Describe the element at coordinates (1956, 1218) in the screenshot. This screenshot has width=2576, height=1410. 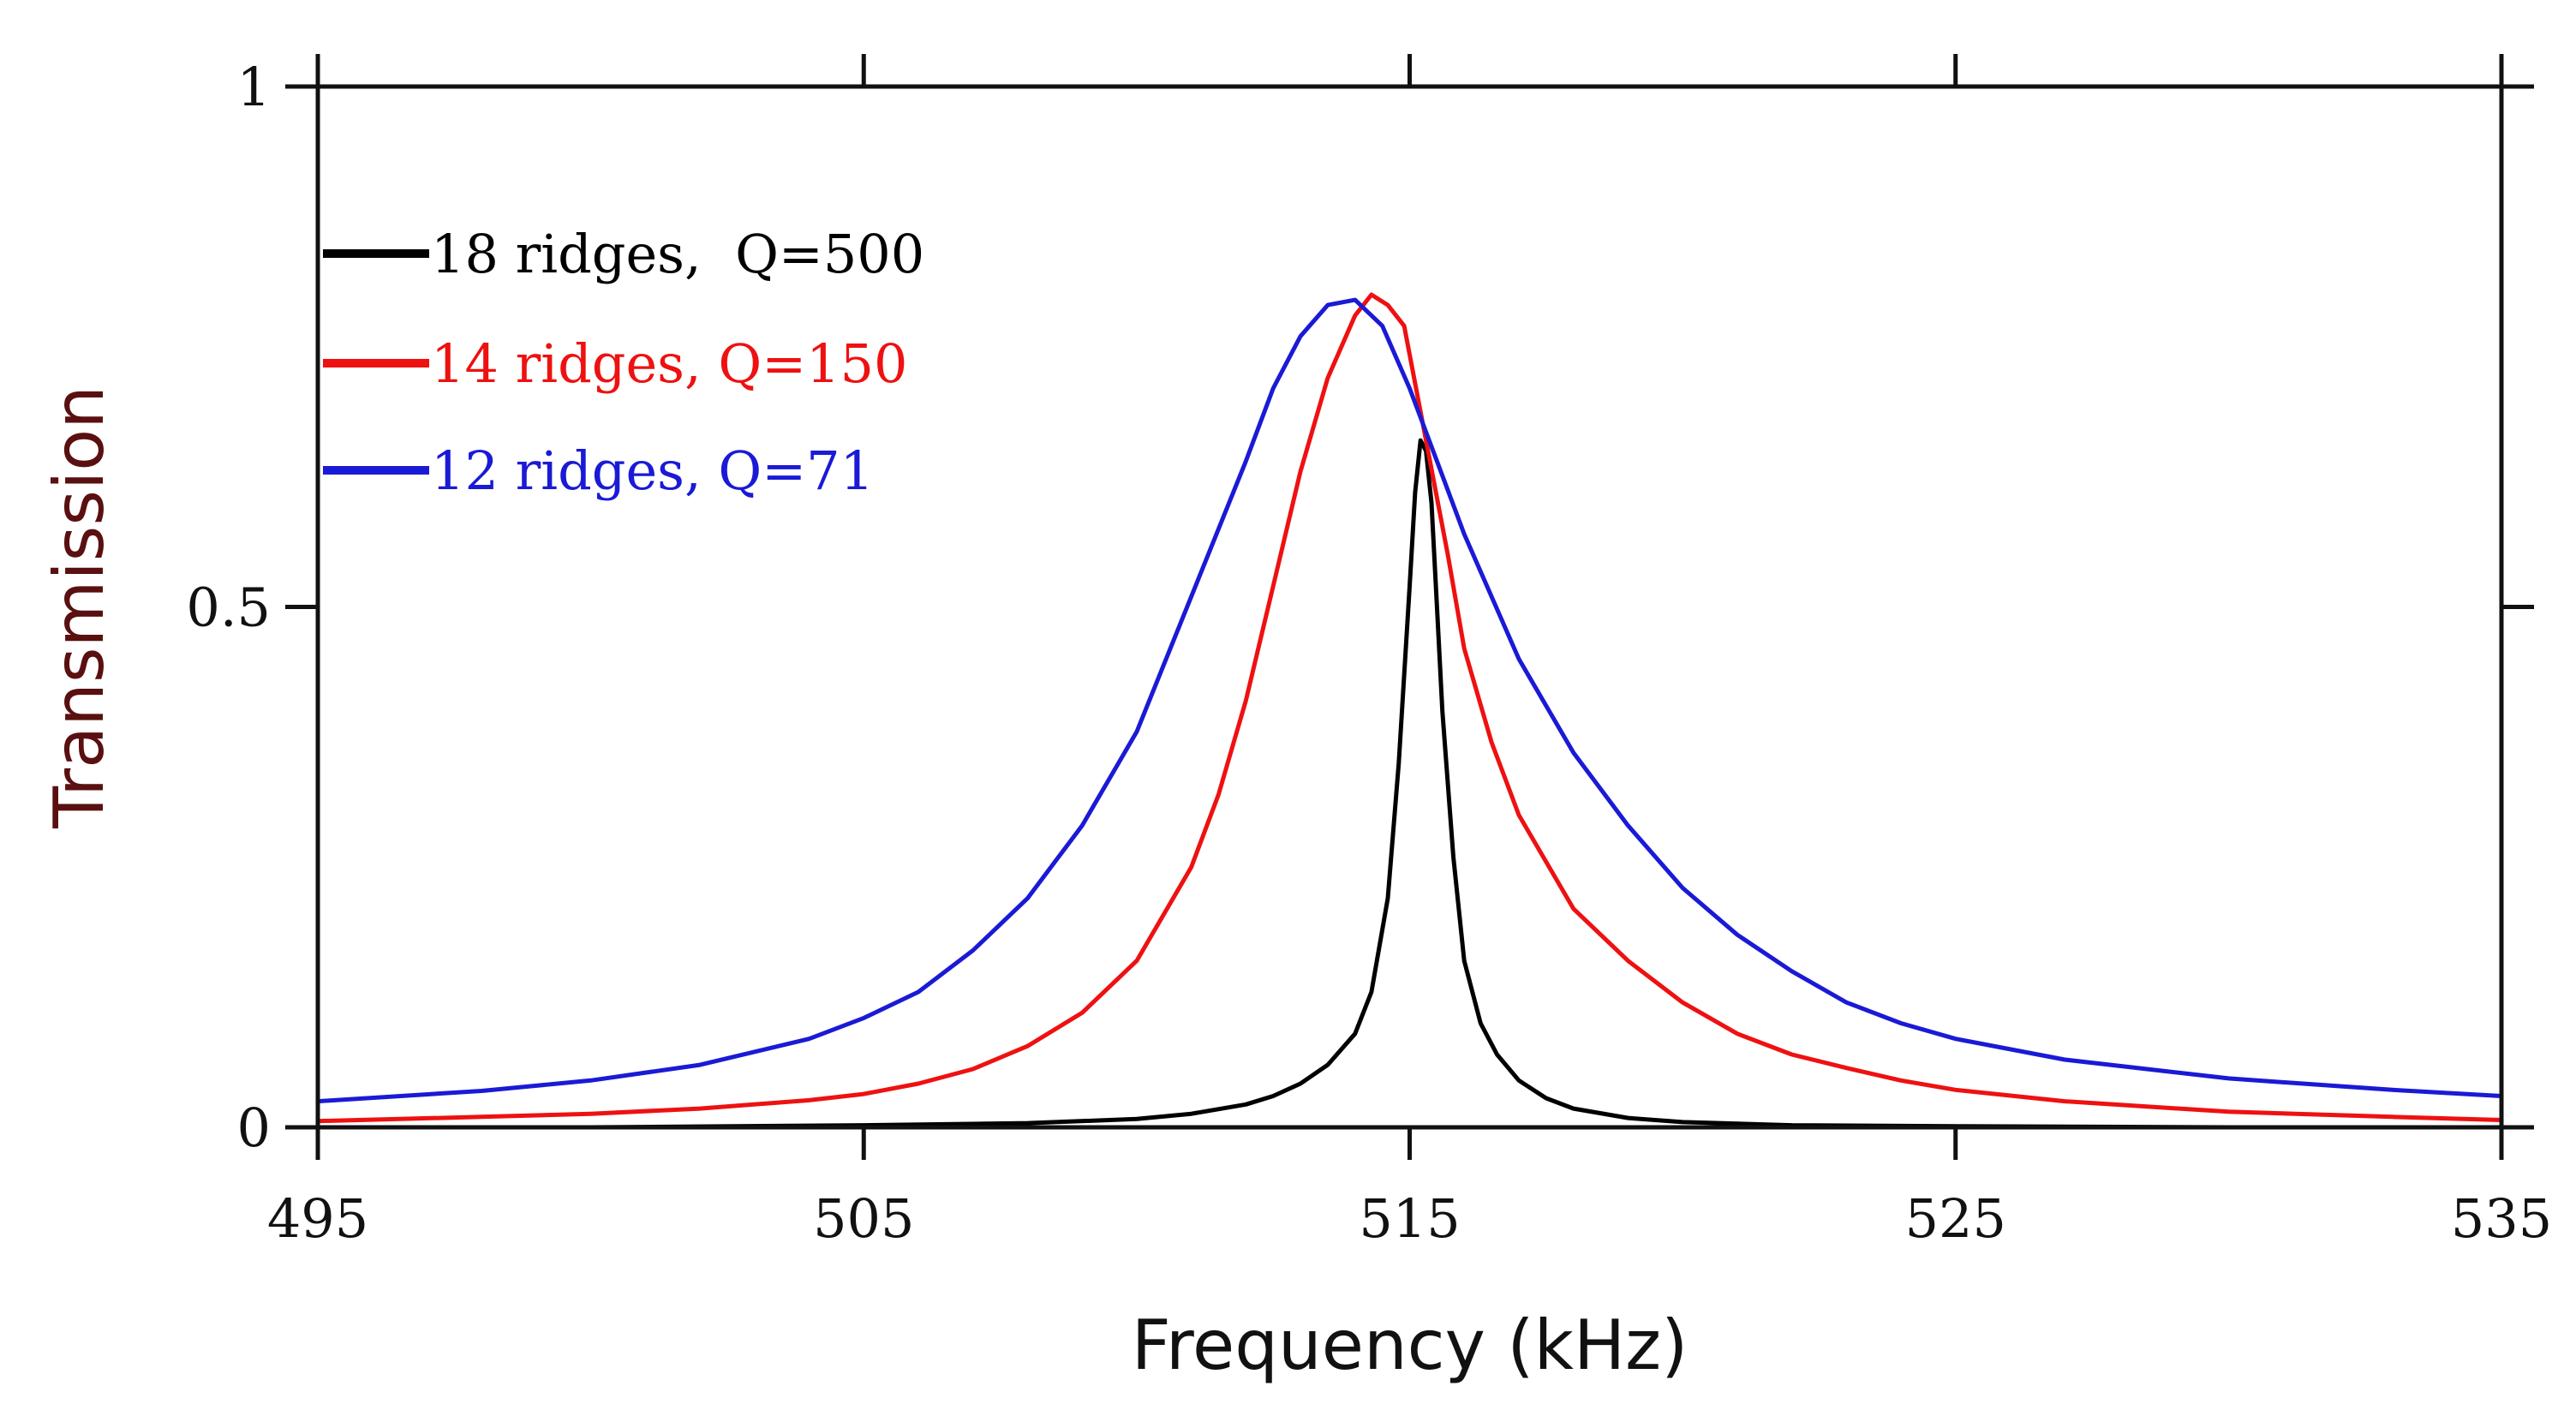
I see `x-tick-label-525: 525` at that location.